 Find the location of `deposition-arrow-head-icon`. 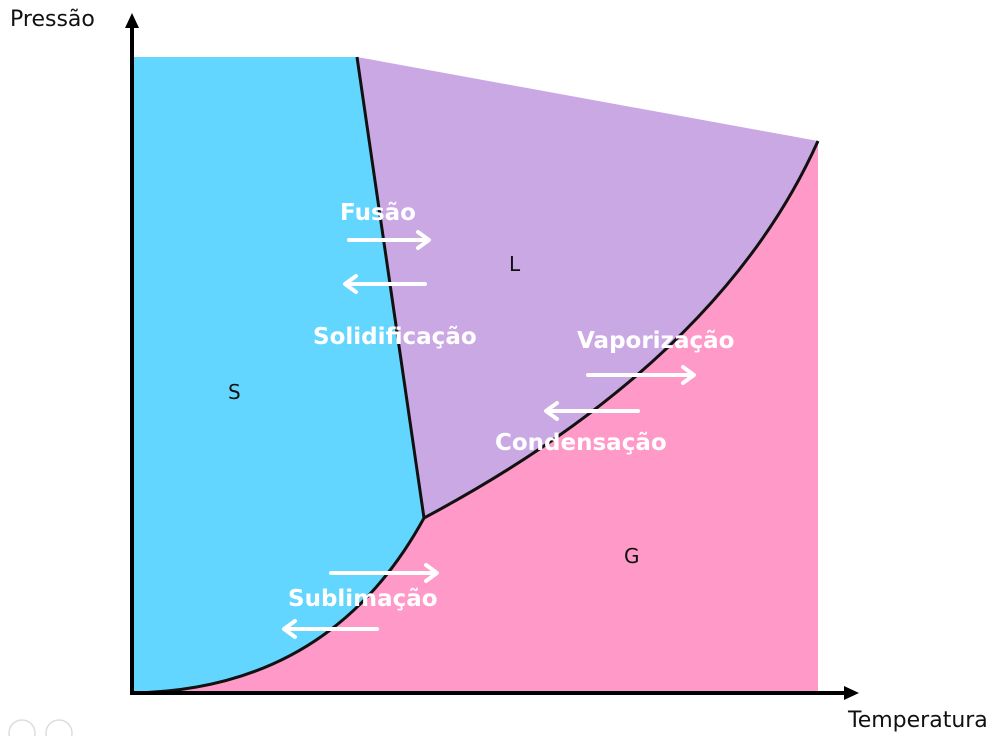

deposition-arrow-head-icon is located at coordinates (289, 629).